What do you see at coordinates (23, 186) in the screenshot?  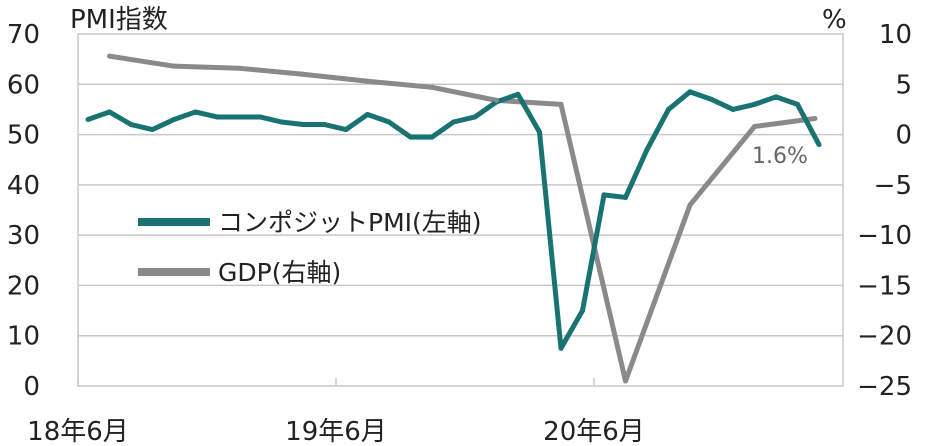 I see `left-tick-label: 40` at bounding box center [23, 186].